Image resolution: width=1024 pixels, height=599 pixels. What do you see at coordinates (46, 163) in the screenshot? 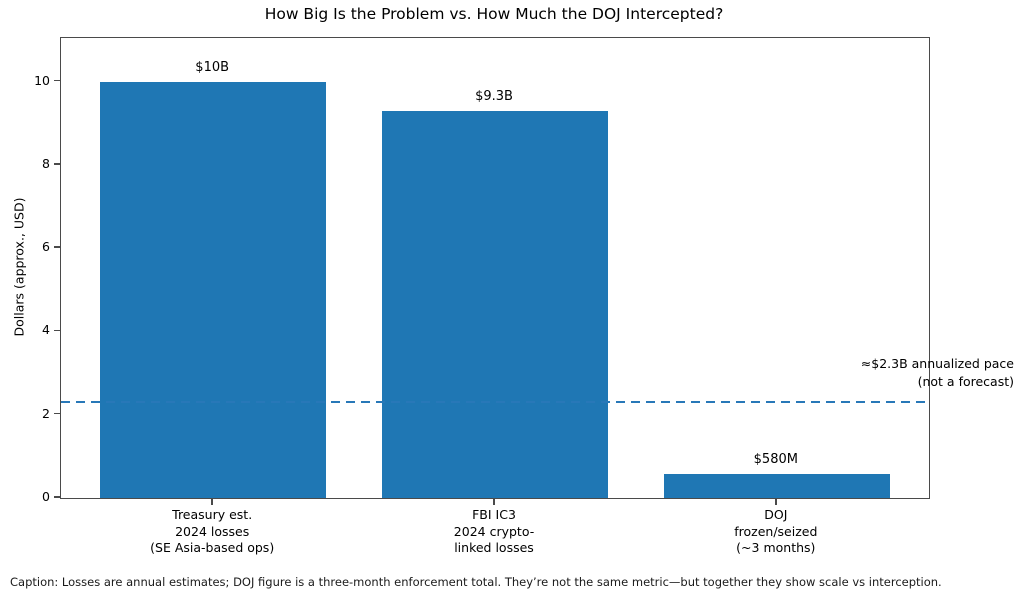
I see `y-tick-label: 8` at bounding box center [46, 163].